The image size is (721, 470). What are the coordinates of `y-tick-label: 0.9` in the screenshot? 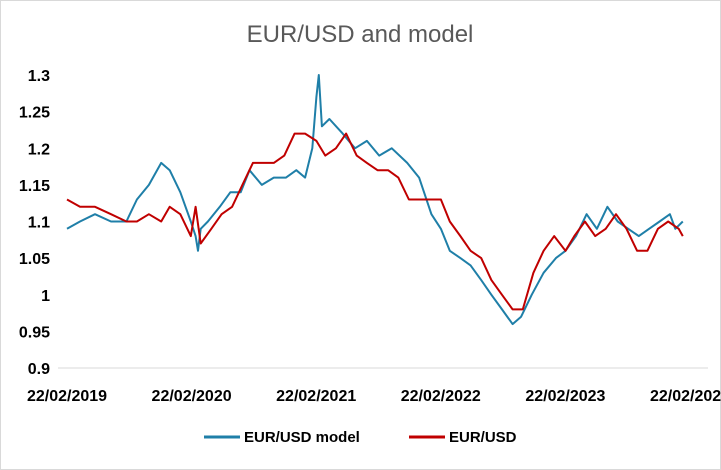 It's located at (39, 369).